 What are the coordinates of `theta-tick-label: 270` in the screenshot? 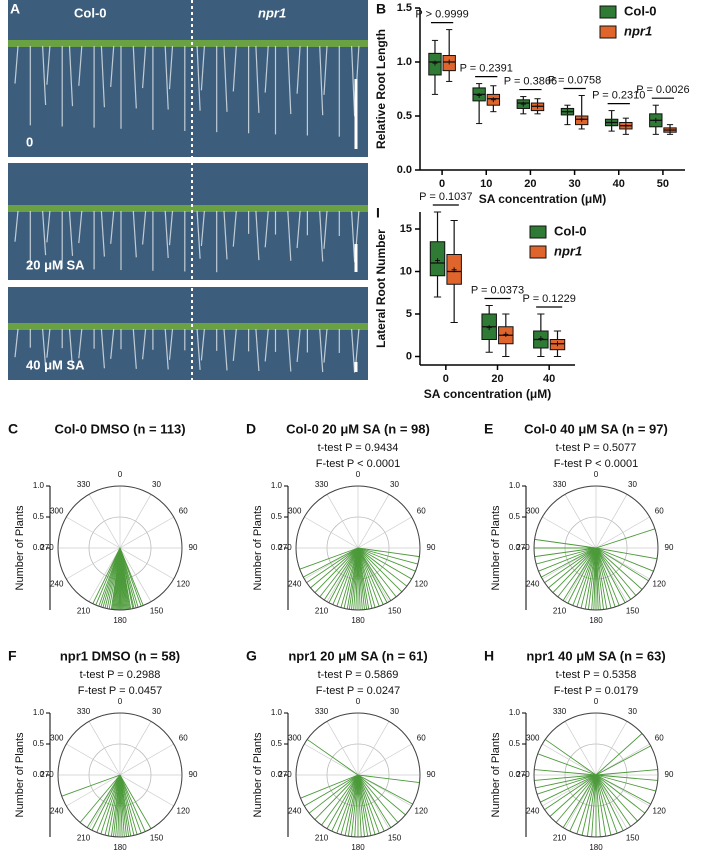 It's located at (47, 774).